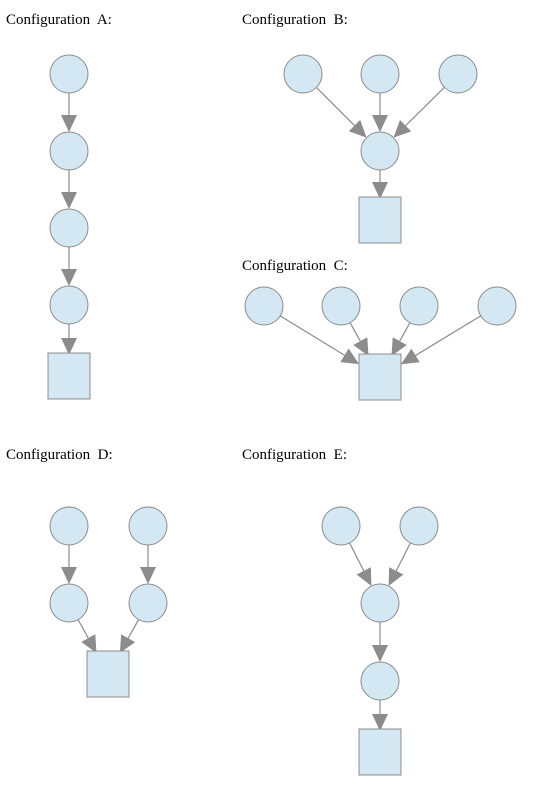 The image size is (545, 799). Describe the element at coordinates (295, 266) in the screenshot. I see `config-c-label: Configuration C:` at that location.